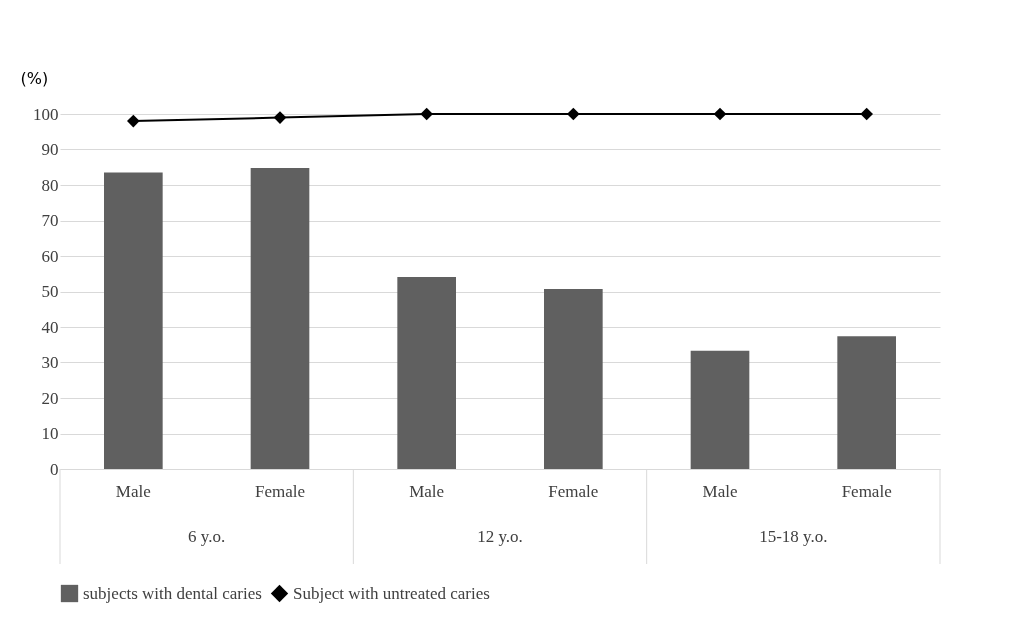 Image resolution: width=1022 pixels, height=620 pixels. I want to click on text: 12 y.o., so click(500, 536).